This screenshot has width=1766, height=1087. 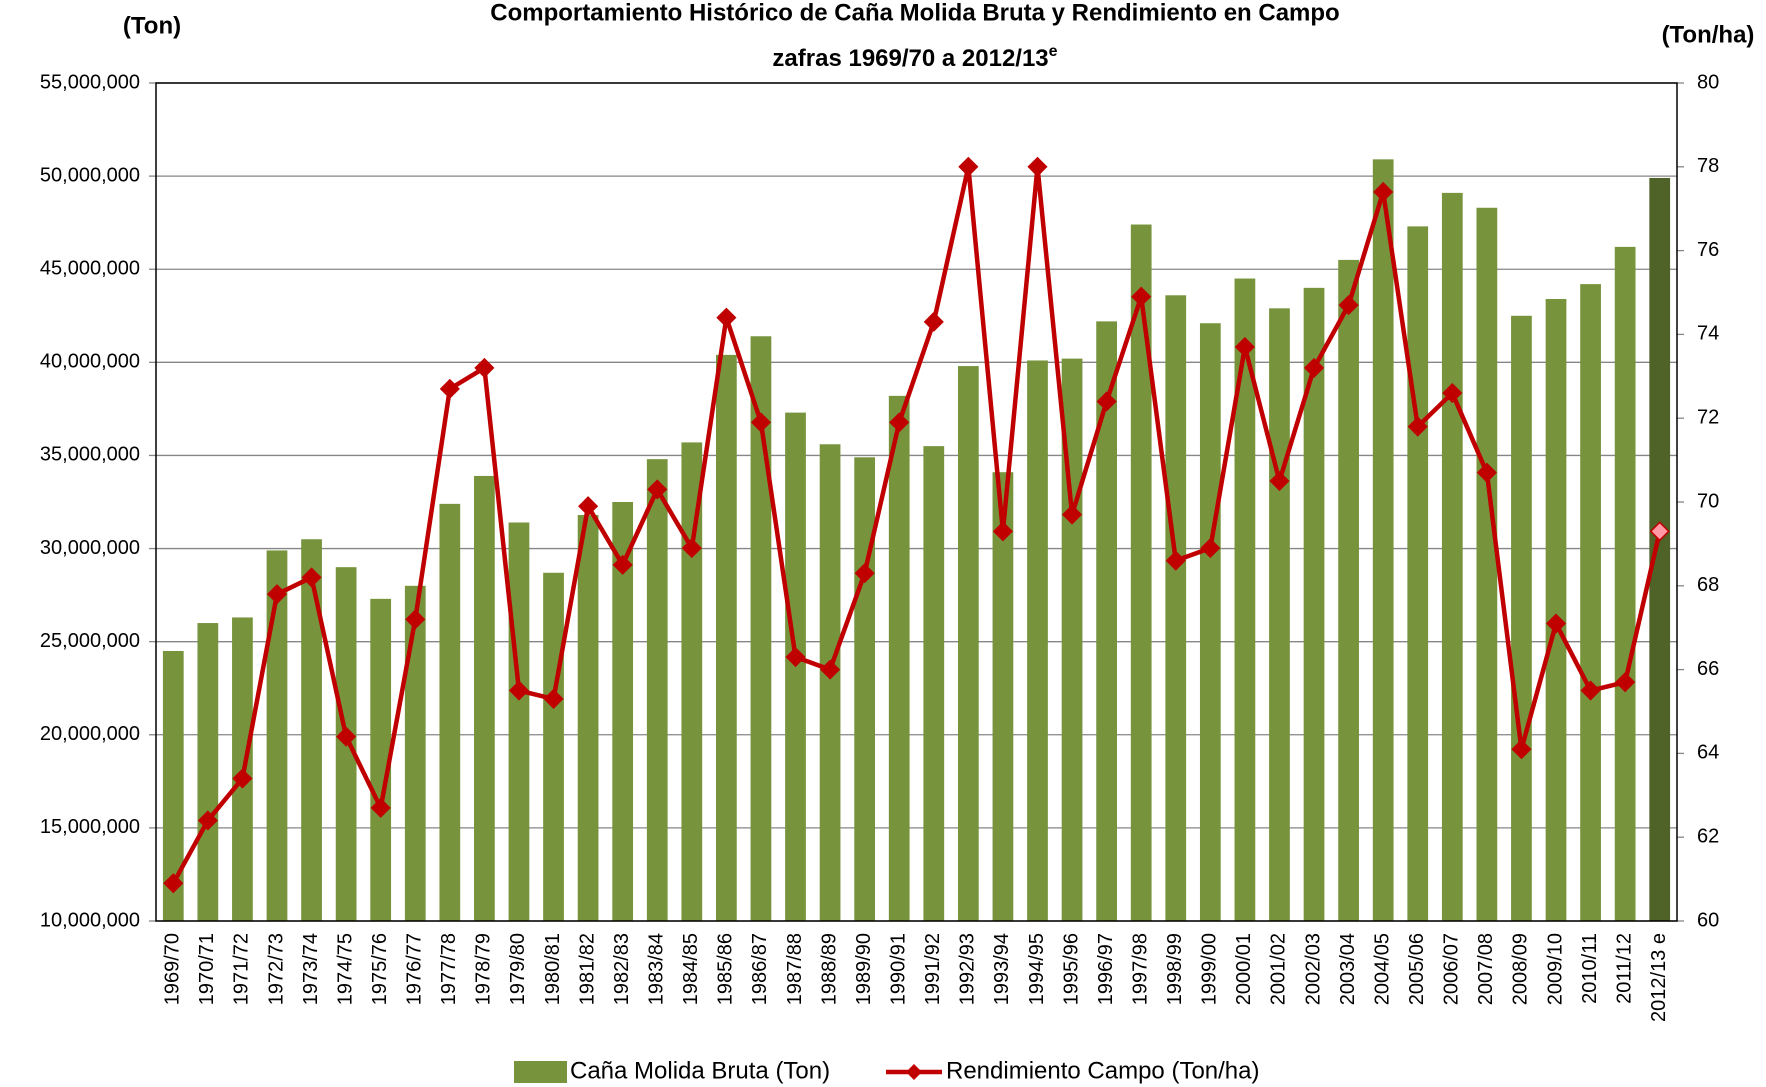 What do you see at coordinates (90, 641) in the screenshot?
I see `y-tick-label: 25,000,000` at bounding box center [90, 641].